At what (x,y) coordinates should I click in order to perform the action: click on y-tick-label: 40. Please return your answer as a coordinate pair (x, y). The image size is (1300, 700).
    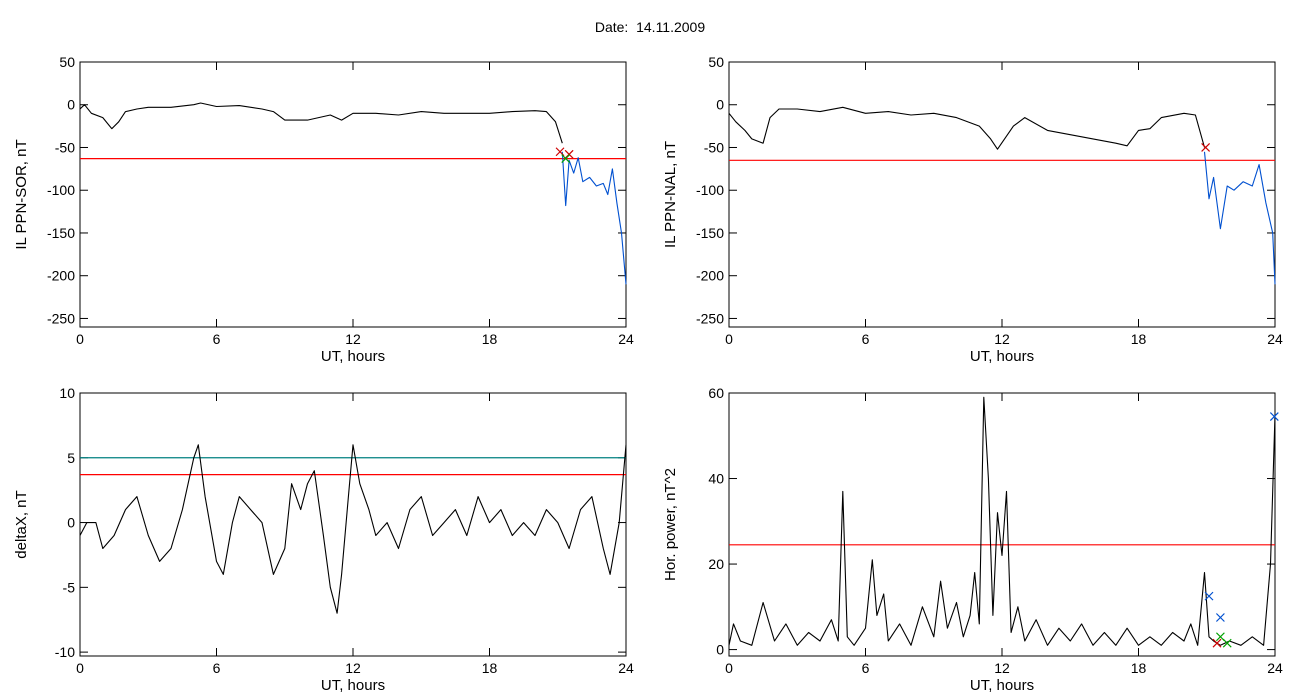
    Looking at the image, I should click on (716, 479).